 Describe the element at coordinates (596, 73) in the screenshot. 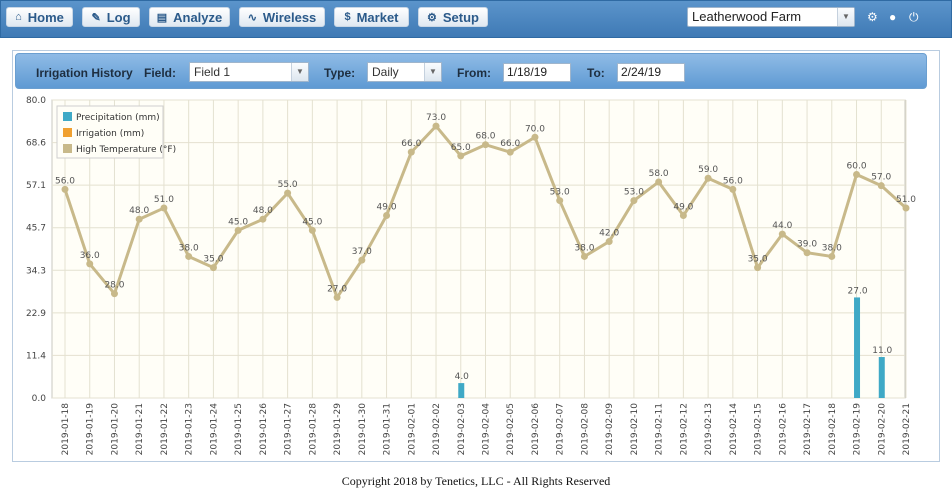

I see `to-label: To:` at that location.